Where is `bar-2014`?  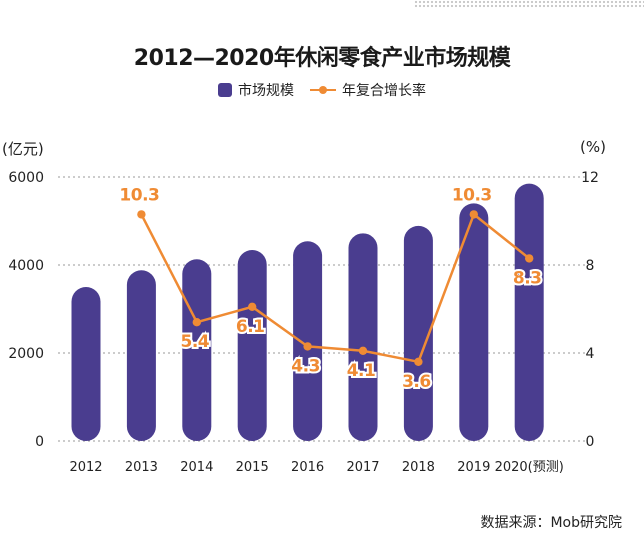
bar-2014 is located at coordinates (197, 350).